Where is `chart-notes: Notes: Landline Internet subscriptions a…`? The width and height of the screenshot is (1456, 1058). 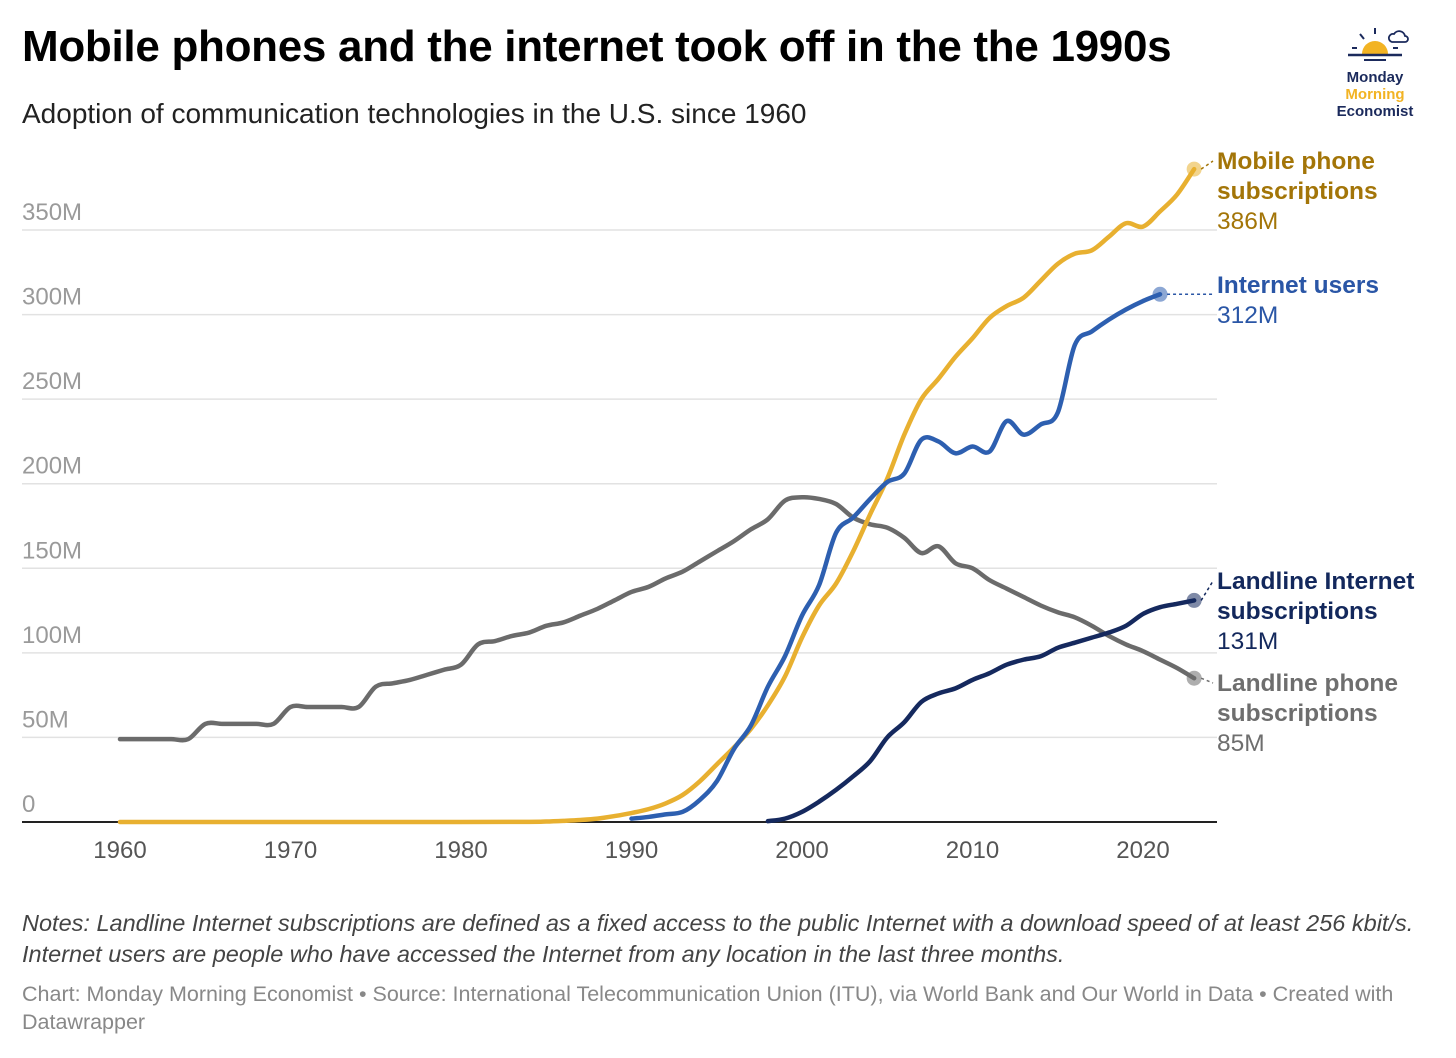
chart-notes: Notes: Landline Internet subscriptions a… is located at coordinates (718, 938).